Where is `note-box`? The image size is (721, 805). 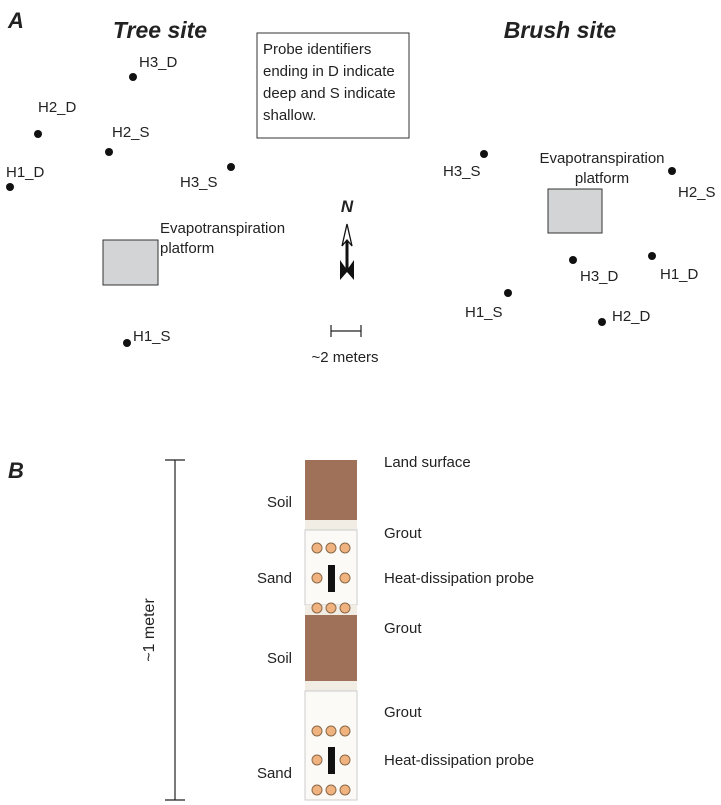
note-box is located at coordinates (333, 85).